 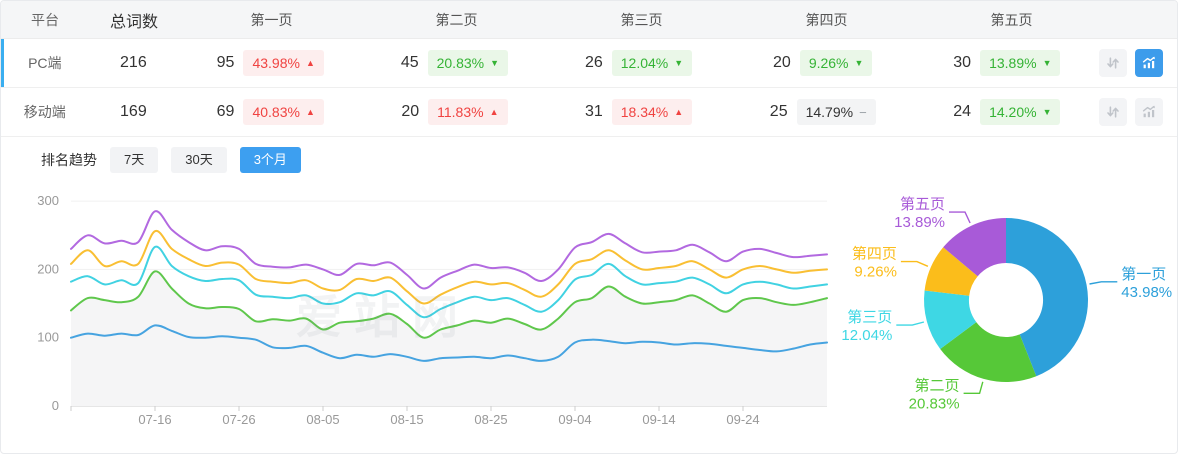 I want to click on header-total-words: 总词数, so click(x=133, y=22).